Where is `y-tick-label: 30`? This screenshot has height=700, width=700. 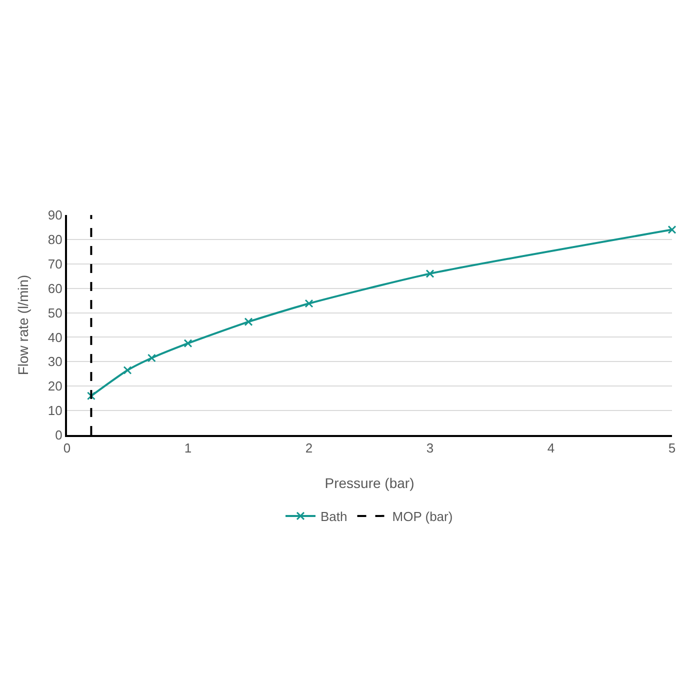 y-tick-label: 30 is located at coordinates (55, 362).